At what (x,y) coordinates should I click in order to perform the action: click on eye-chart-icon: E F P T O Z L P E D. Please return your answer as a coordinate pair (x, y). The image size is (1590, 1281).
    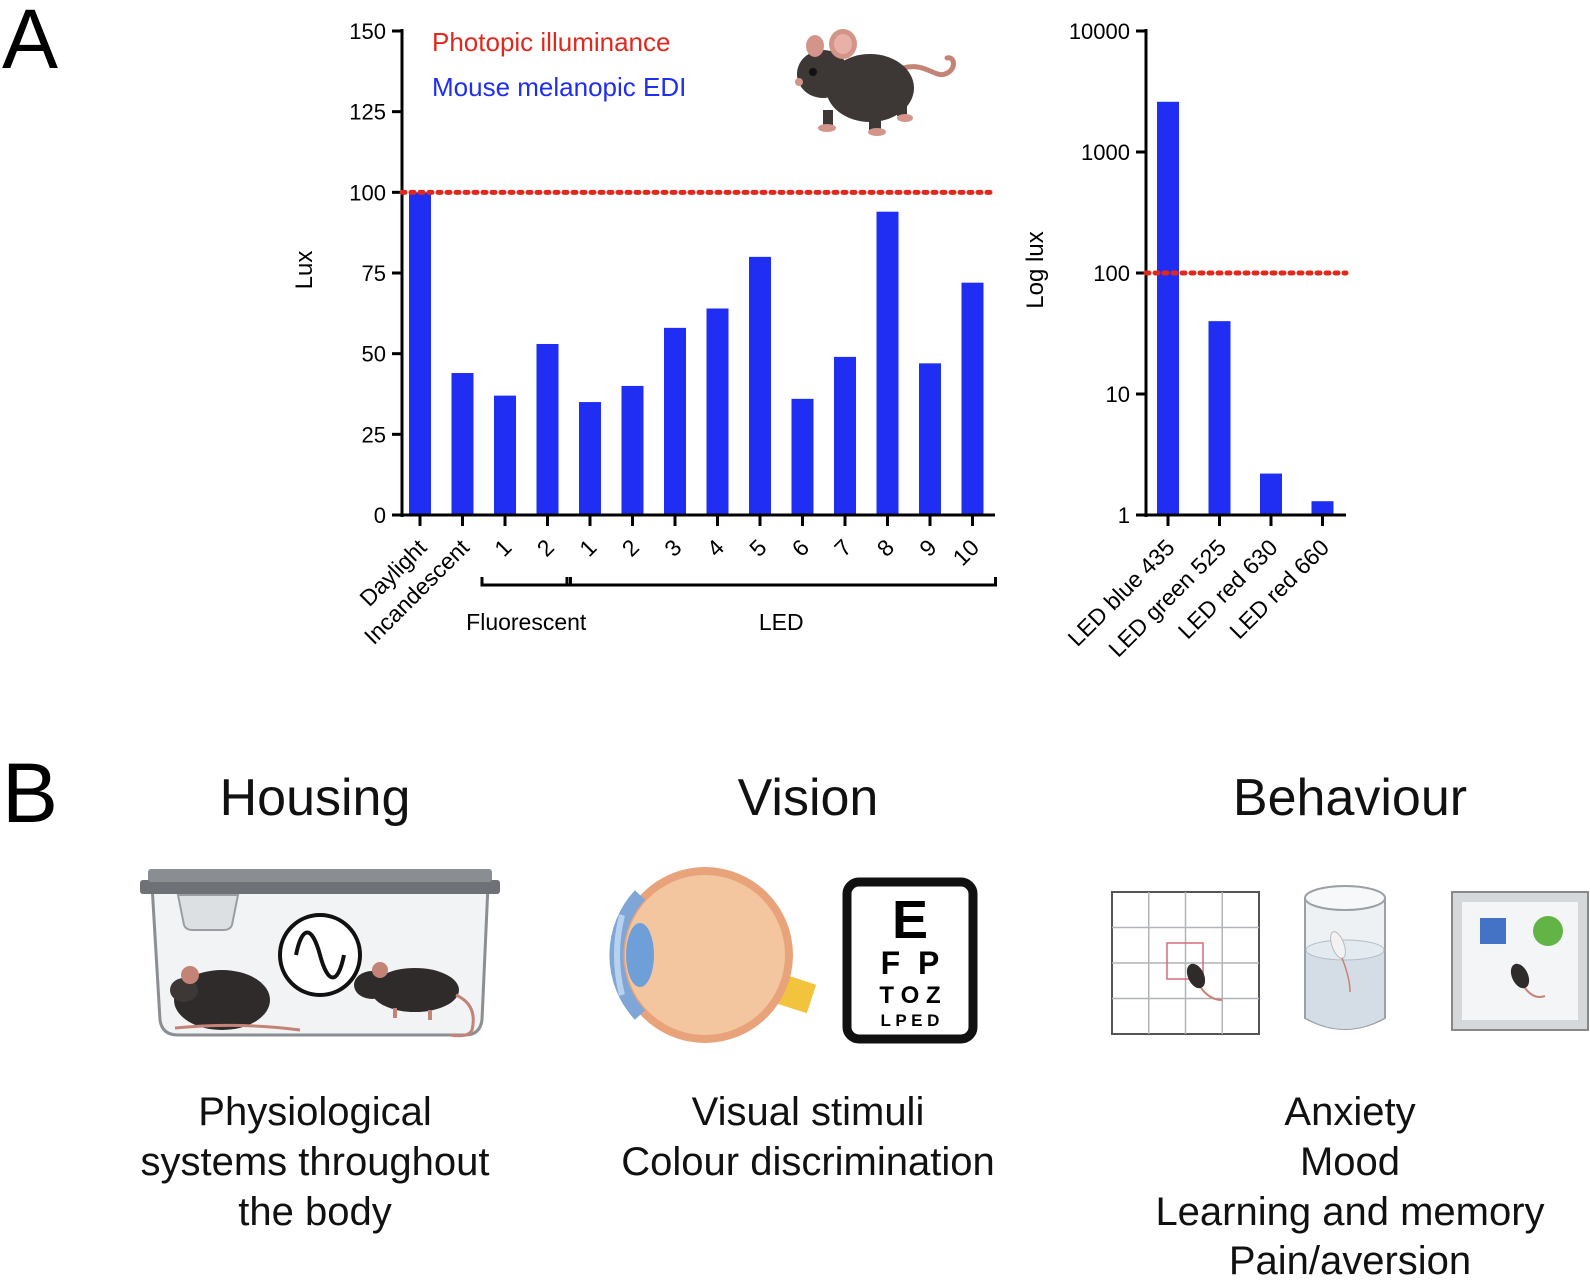
    Looking at the image, I should click on (910, 960).